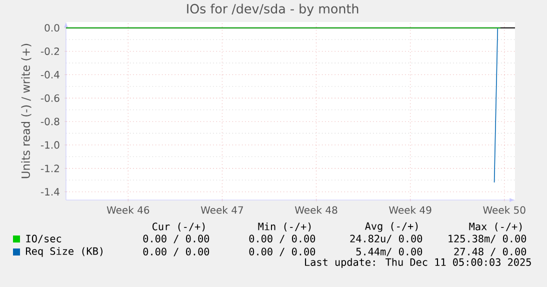  What do you see at coordinates (316, 210) in the screenshot?
I see `x-tick-label: Week 48` at bounding box center [316, 210].